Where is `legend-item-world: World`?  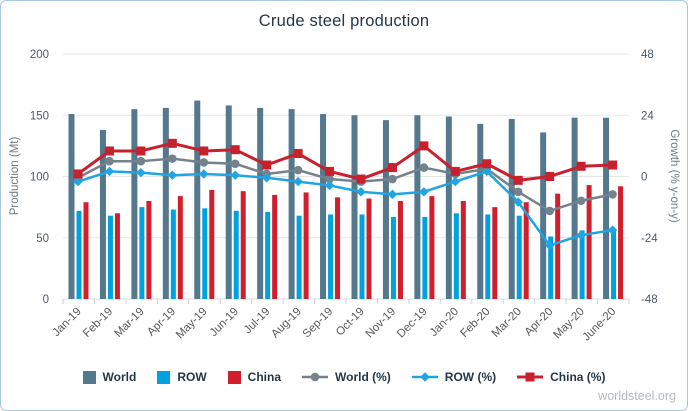 legend-item-world: World is located at coordinates (109, 377).